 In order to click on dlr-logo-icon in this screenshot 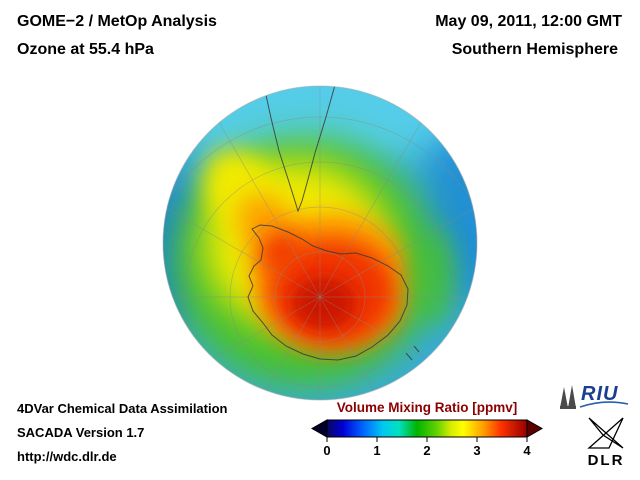, I will do `click(605, 433)`.